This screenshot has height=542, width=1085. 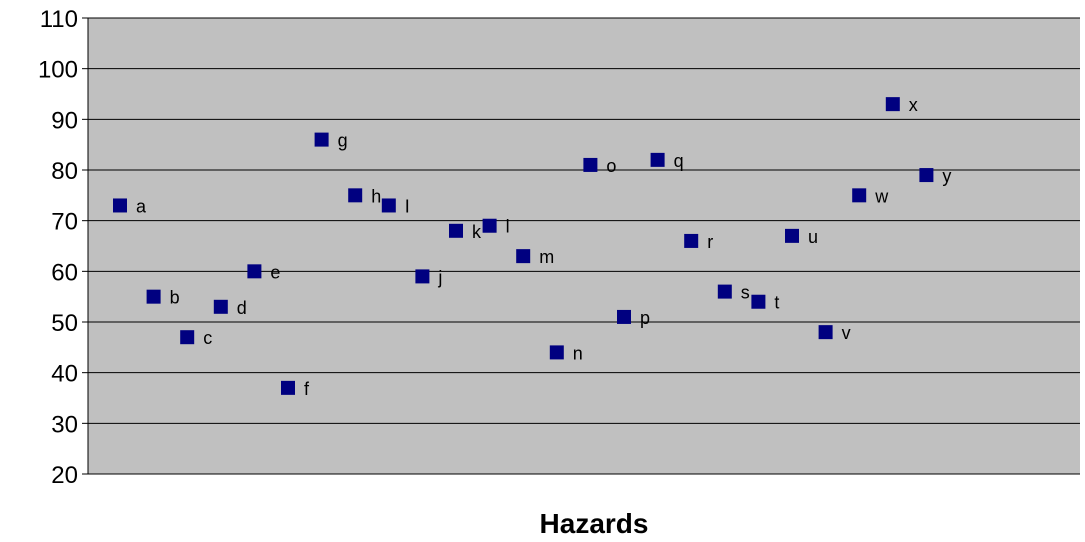 I want to click on data-point-k, so click(x=456, y=230).